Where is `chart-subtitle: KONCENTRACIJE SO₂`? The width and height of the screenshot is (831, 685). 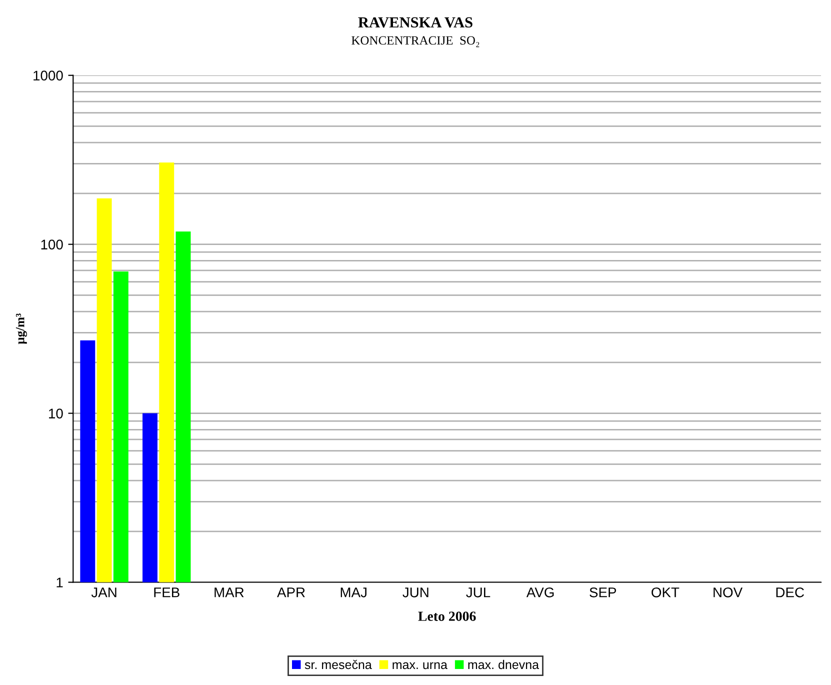
chart-subtitle: KONCENTRACIJE SO₂ is located at coordinates (416, 42).